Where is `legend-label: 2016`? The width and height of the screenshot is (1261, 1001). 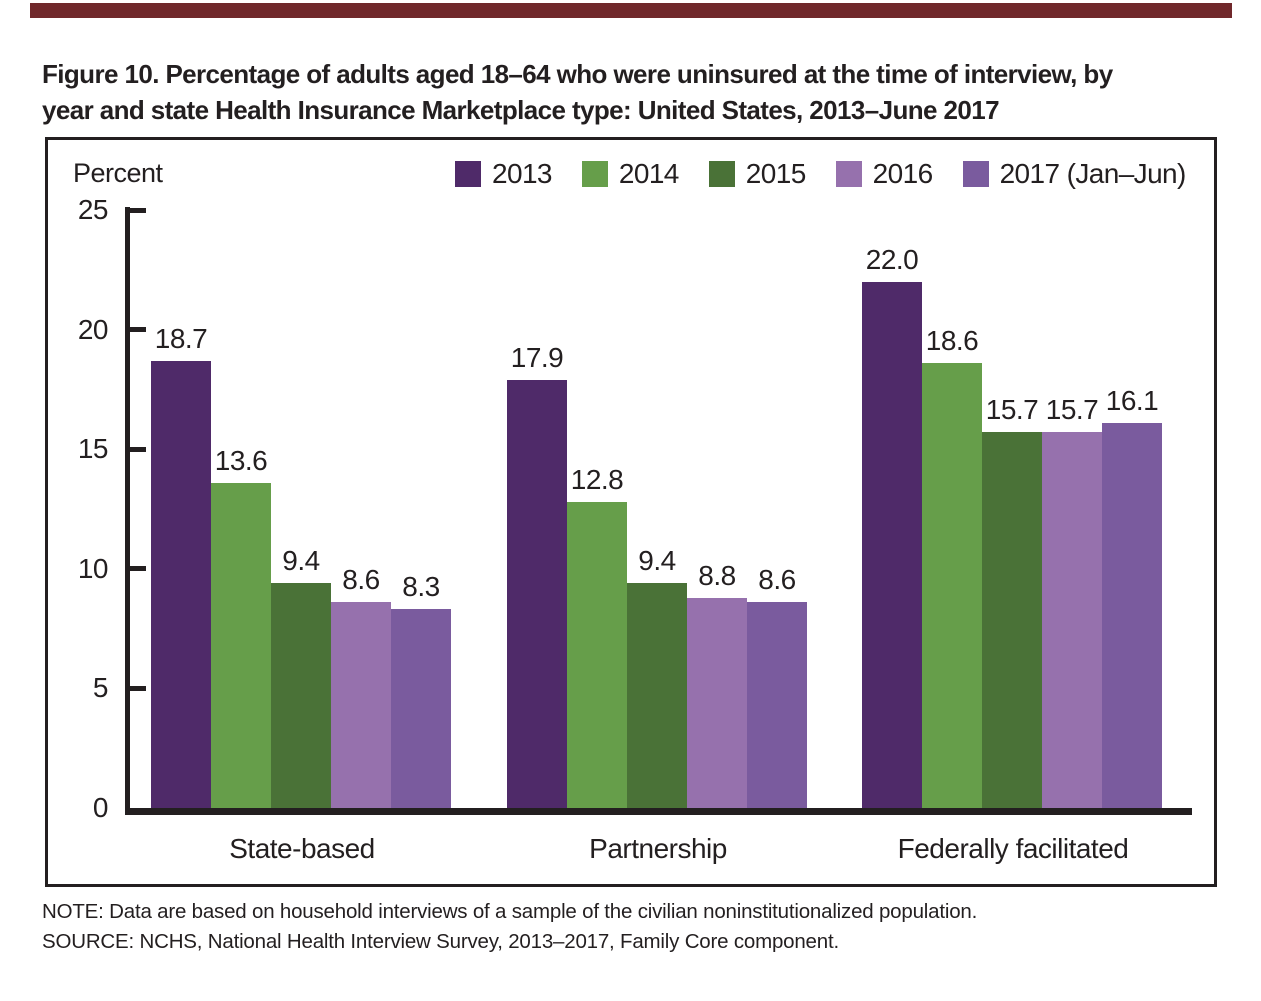
legend-label: 2016 is located at coordinates (902, 173).